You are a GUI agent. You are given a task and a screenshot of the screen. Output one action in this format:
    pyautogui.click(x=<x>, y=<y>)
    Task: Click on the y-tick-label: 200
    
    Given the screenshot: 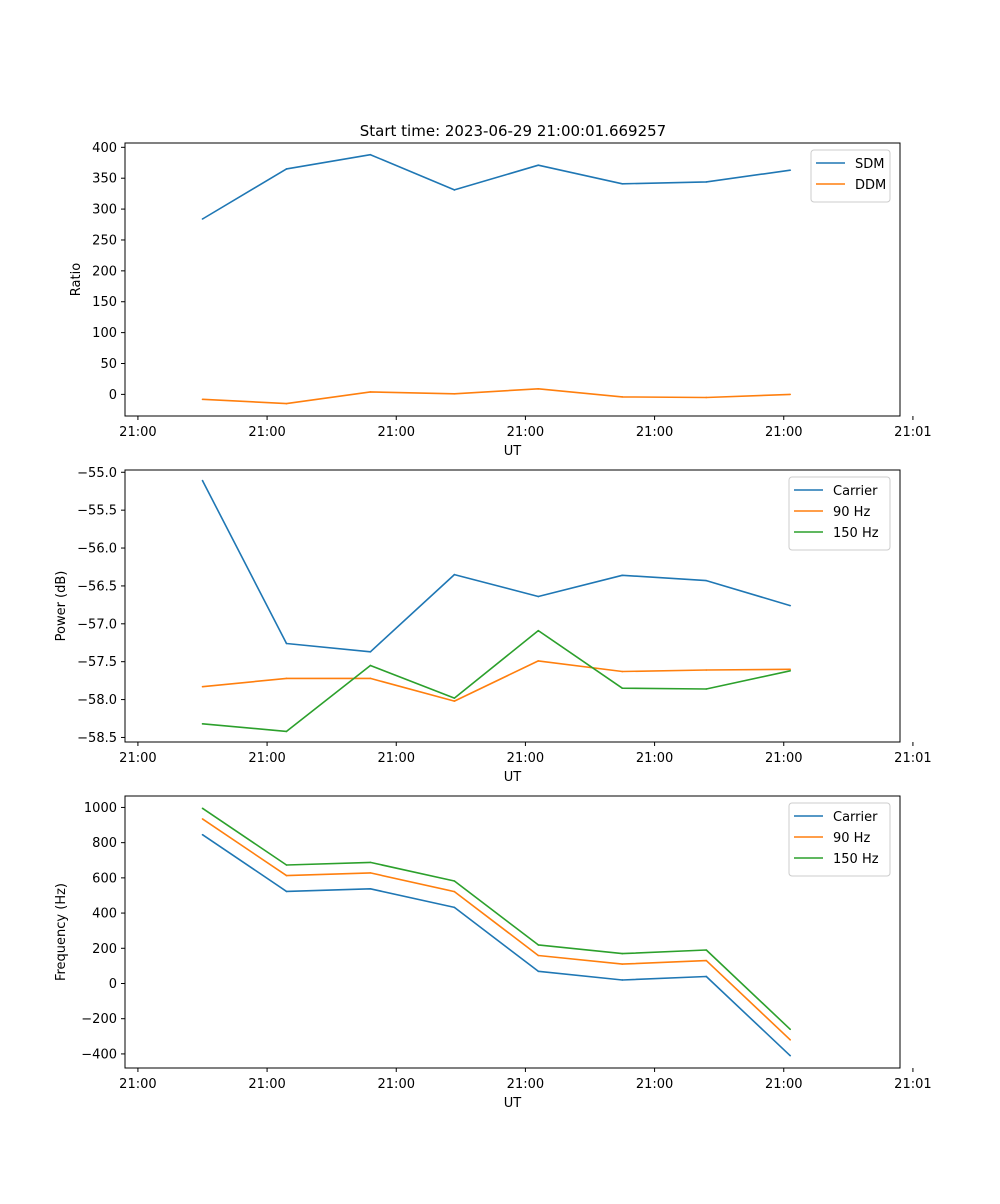 What is the action you would take?
    pyautogui.click(x=104, y=949)
    